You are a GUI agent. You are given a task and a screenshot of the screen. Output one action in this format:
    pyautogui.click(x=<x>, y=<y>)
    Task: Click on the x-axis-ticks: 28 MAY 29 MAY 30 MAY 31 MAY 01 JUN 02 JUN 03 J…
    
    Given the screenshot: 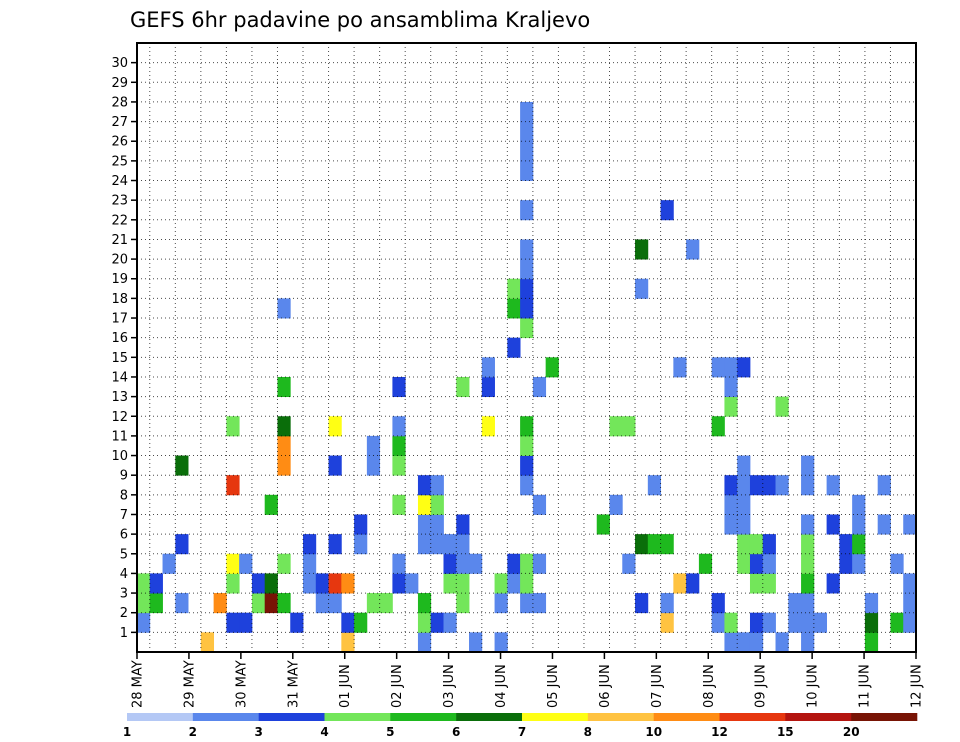 What is the action you would take?
    pyautogui.click(x=528, y=680)
    